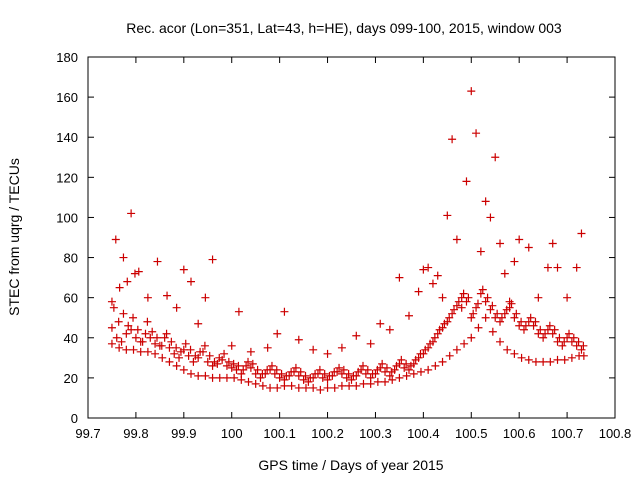 This screenshot has height=485, width=640. Describe the element at coordinates (135, 433) in the screenshot. I see `x-tick-label: 99.8` at that location.